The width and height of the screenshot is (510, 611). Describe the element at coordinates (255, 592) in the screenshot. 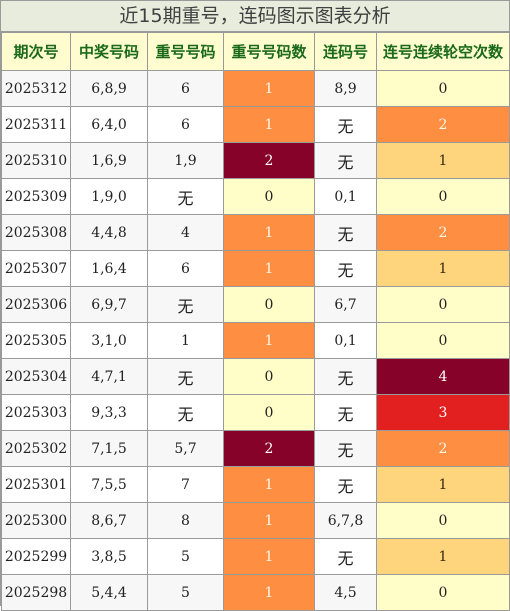

I see `table-row: 2025298 5,4,4 5 1 4,5 0` at that location.